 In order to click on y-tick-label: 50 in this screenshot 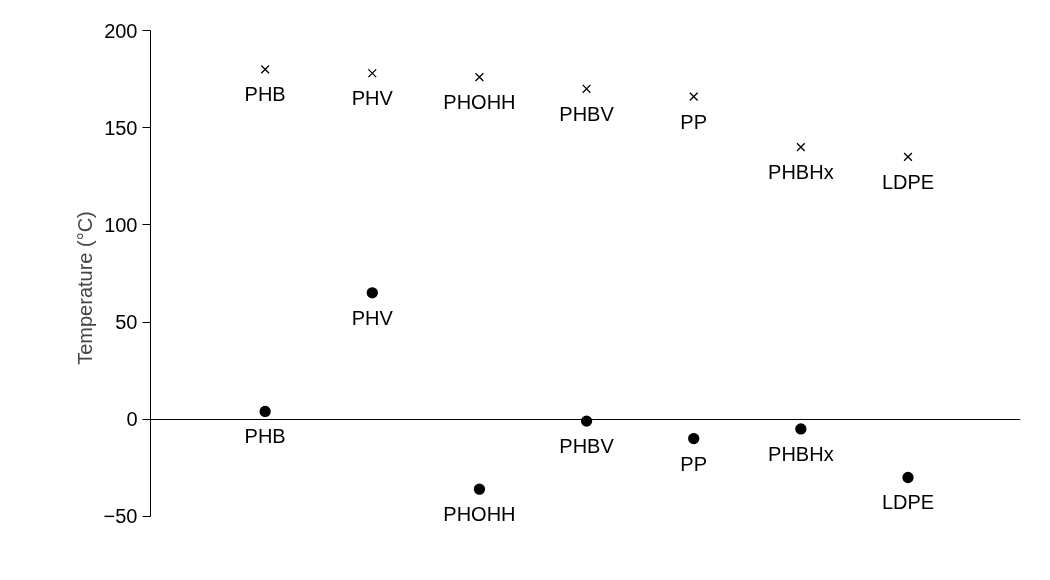, I will do `click(126, 322)`.